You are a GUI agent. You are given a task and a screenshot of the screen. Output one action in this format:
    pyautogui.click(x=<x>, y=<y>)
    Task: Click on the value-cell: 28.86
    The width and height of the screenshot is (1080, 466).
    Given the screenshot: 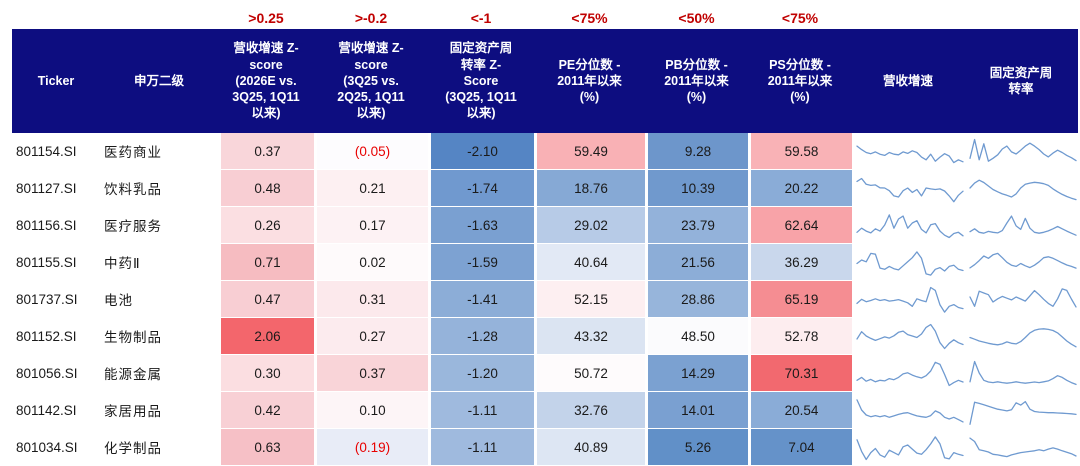 What is the action you would take?
    pyautogui.click(x=696, y=299)
    